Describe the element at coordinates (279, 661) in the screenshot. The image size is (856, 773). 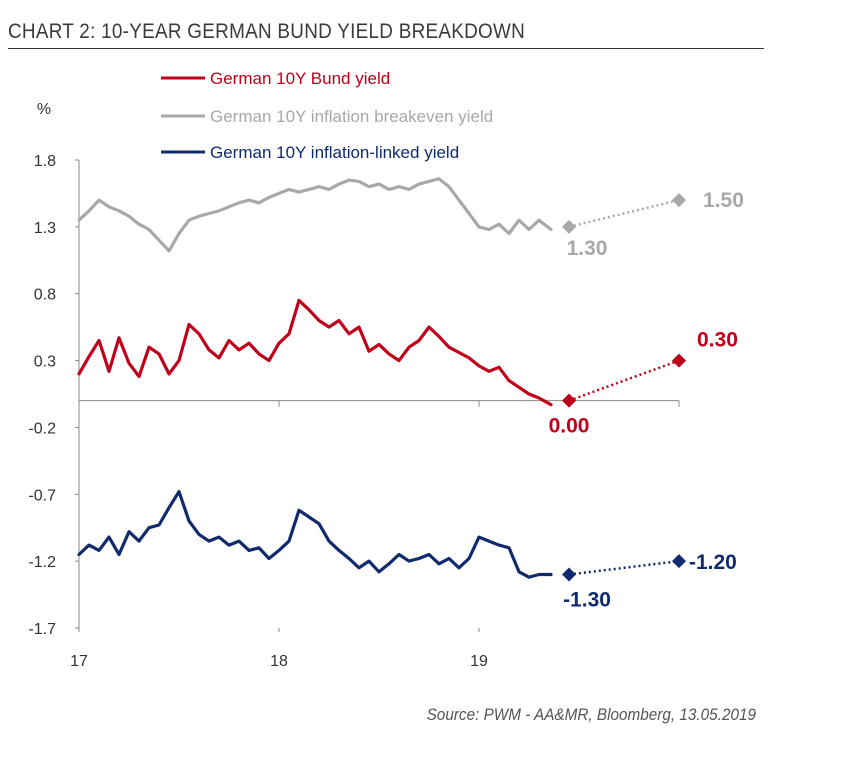
I see `x-tick-label: 18` at that location.